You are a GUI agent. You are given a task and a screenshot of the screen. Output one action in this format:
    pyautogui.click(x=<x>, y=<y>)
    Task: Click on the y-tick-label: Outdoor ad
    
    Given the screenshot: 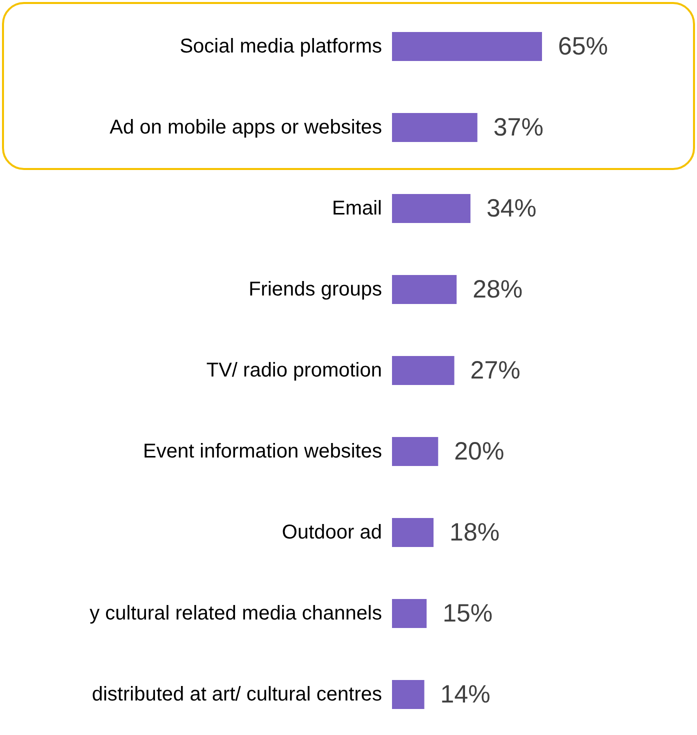 What is the action you would take?
    pyautogui.click(x=332, y=533)
    